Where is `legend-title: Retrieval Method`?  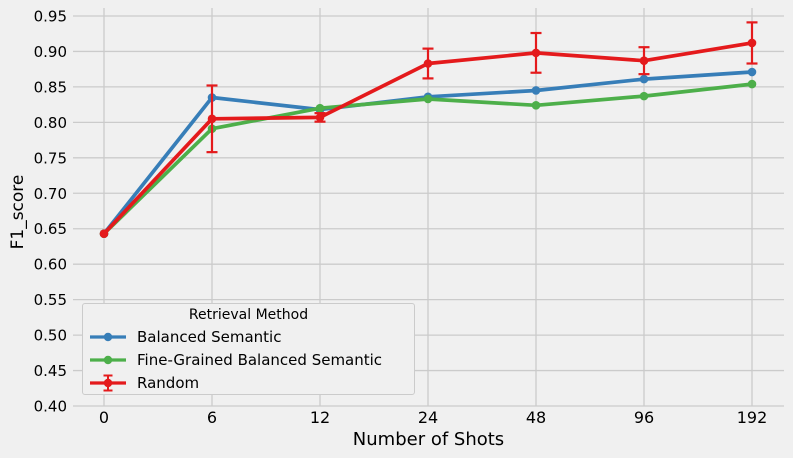
legend-title: Retrieval Method is located at coordinates (248, 315).